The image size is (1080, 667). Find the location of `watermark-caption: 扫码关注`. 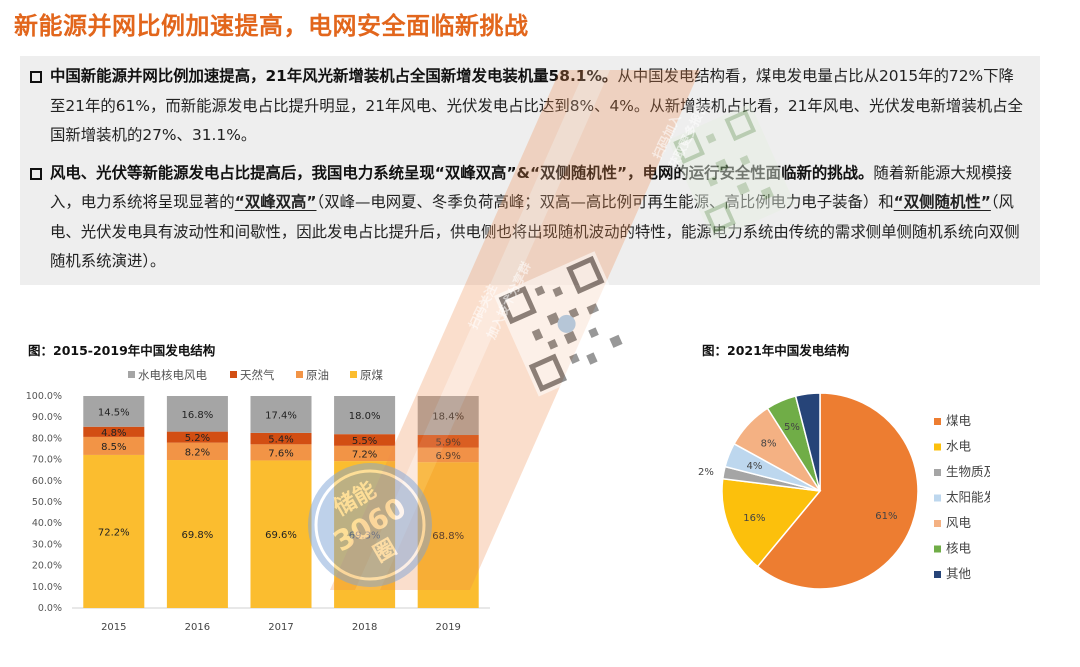

watermark-caption: 扫码关注 is located at coordinates (482, 307).